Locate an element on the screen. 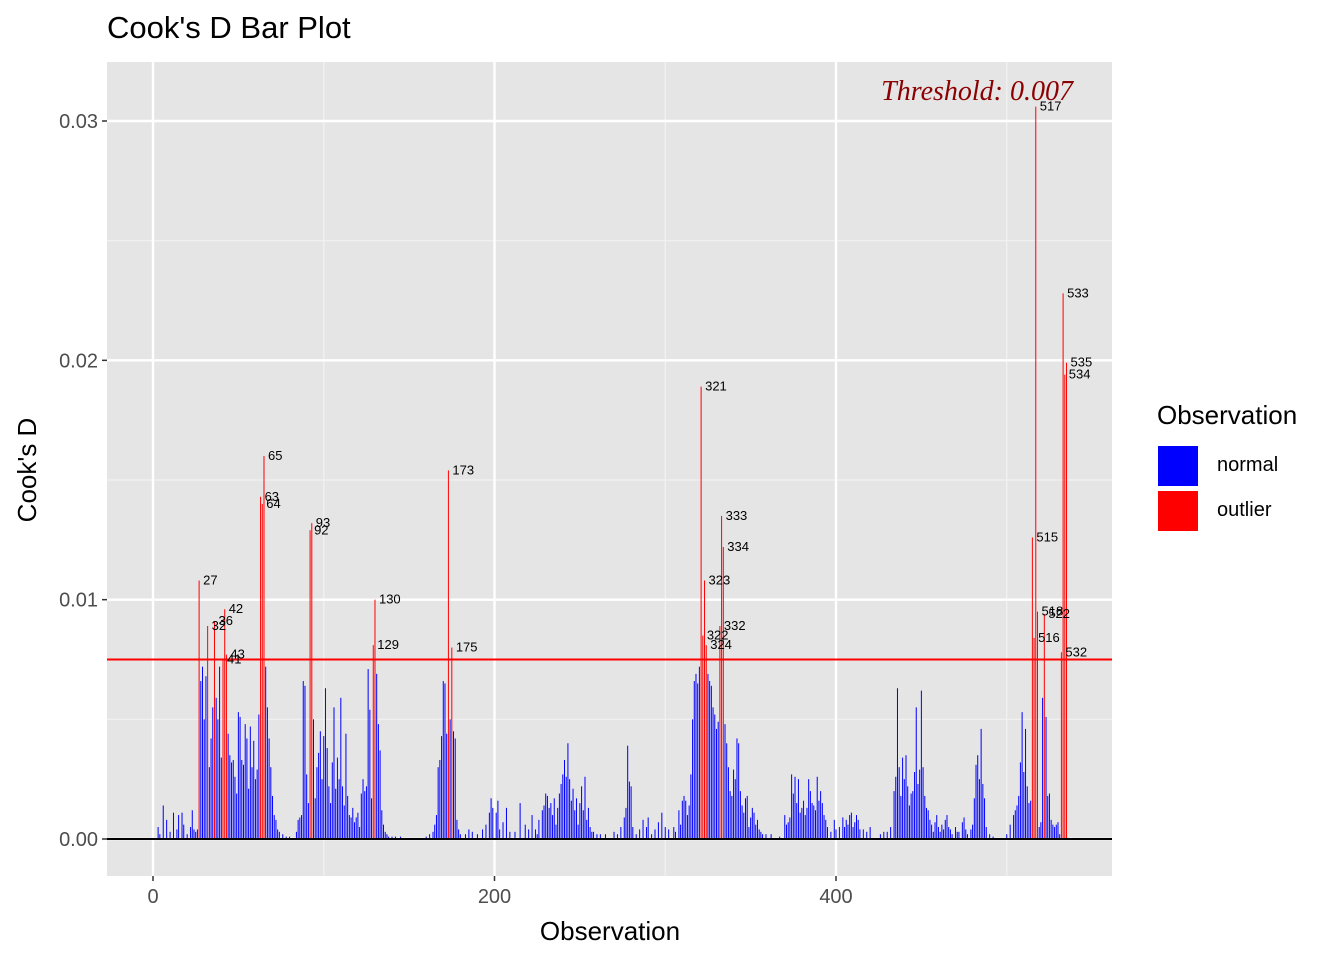  outlier-label: 41 is located at coordinates (234, 659).